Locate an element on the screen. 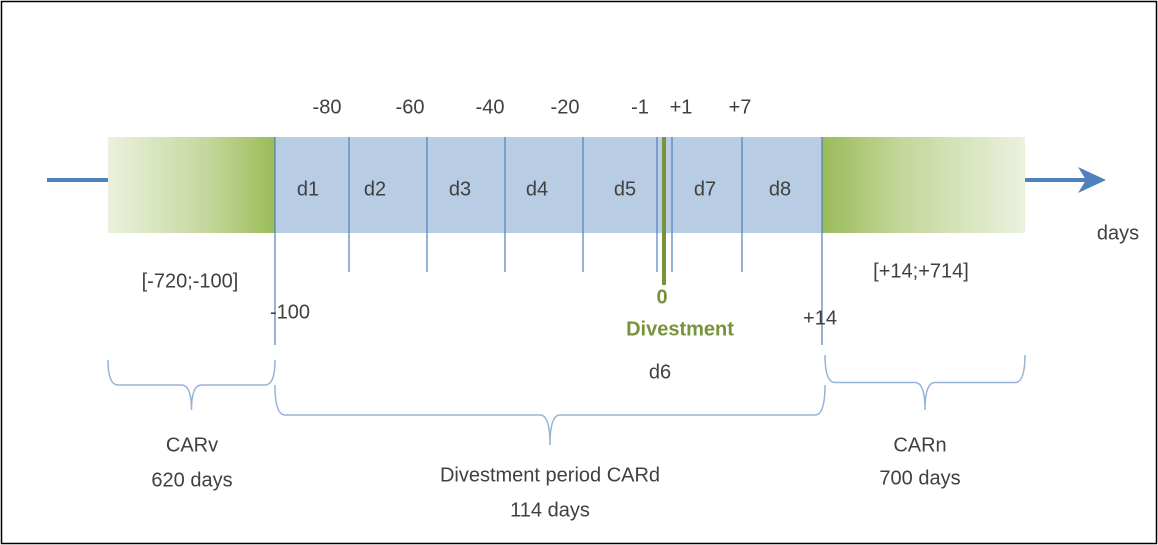 This screenshot has width=1158, height=545. axis-label: days is located at coordinates (1118, 233).